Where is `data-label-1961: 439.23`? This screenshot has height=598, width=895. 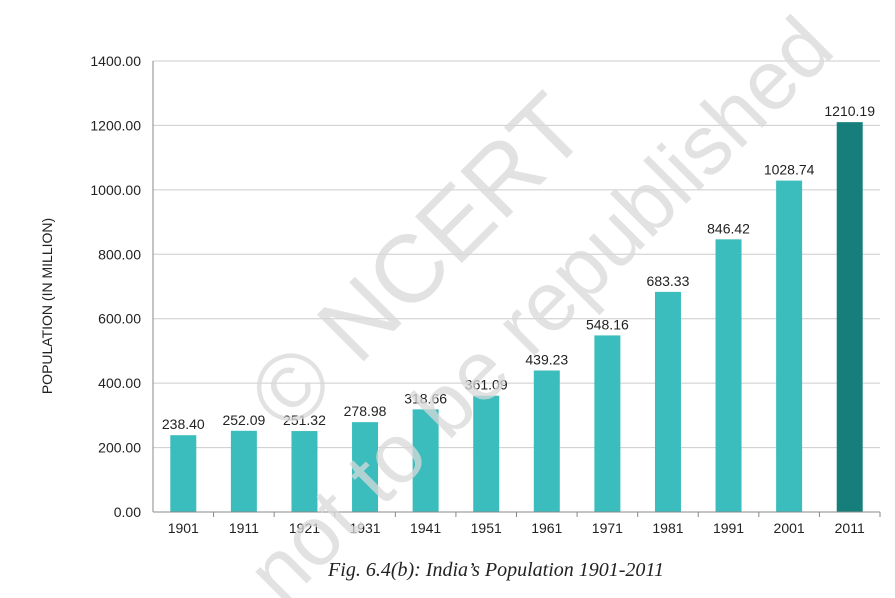
data-label-1961: 439.23 is located at coordinates (546, 360).